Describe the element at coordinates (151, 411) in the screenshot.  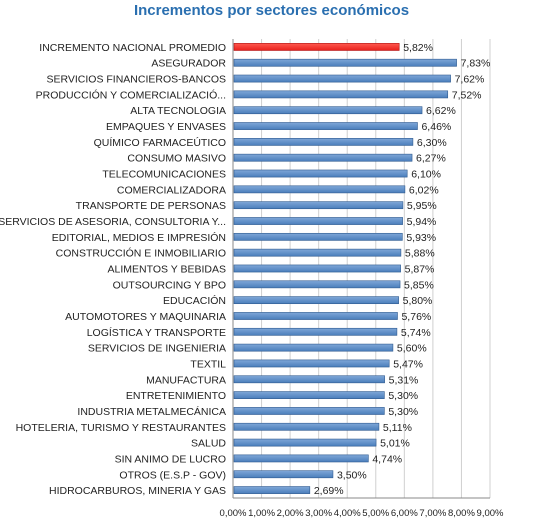
I see `category-label: INDUSTRIA METALMECÁNICA` at that location.